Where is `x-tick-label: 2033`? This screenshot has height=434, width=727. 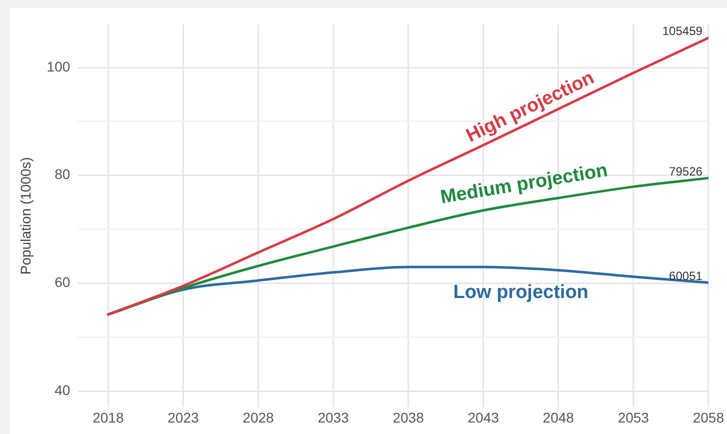
x-tick-label: 2033 is located at coordinates (334, 417).